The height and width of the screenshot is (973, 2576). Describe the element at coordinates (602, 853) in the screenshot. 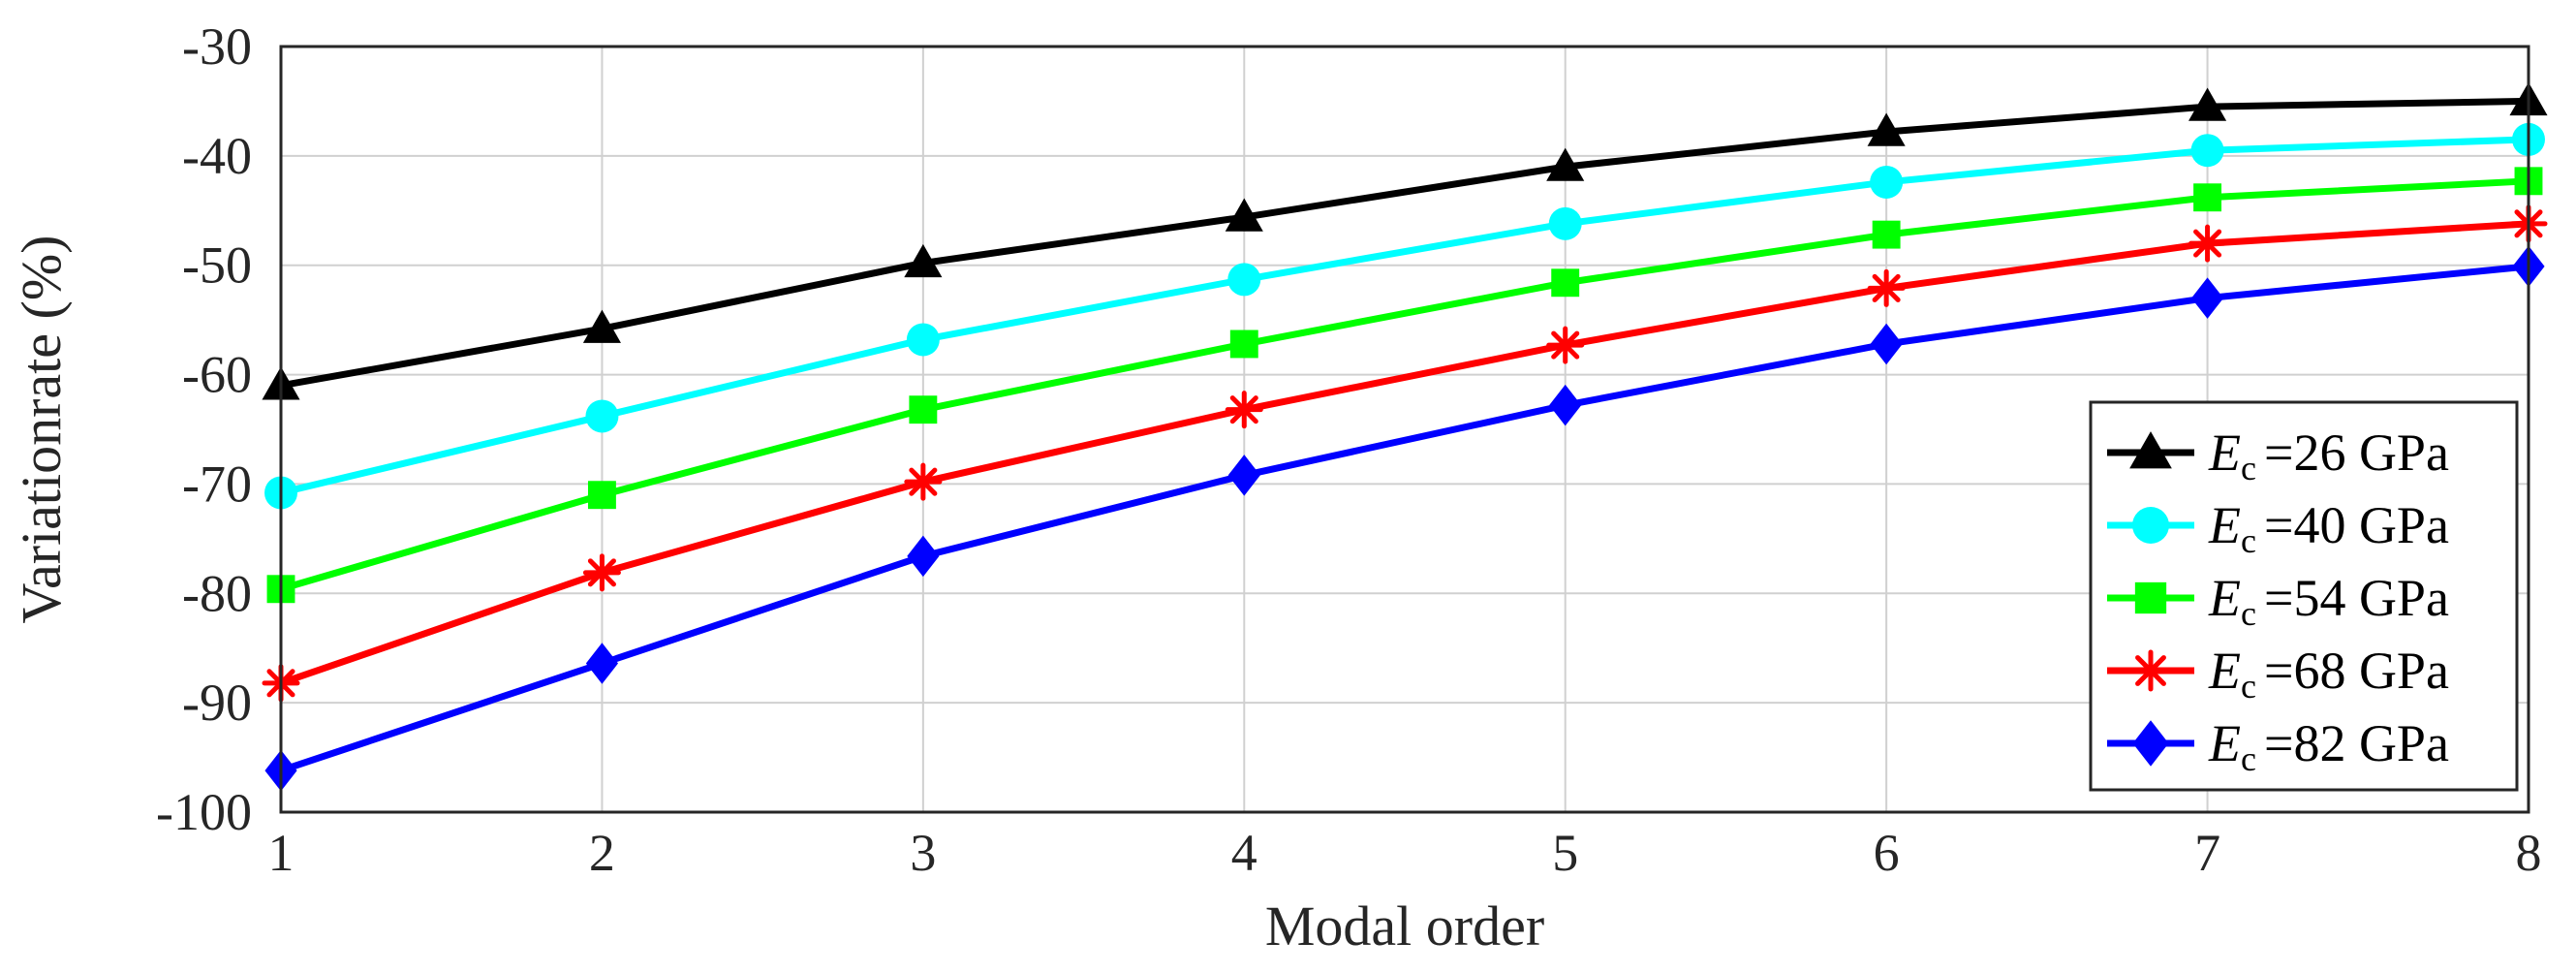

I see `x-tick-label: 2` at that location.